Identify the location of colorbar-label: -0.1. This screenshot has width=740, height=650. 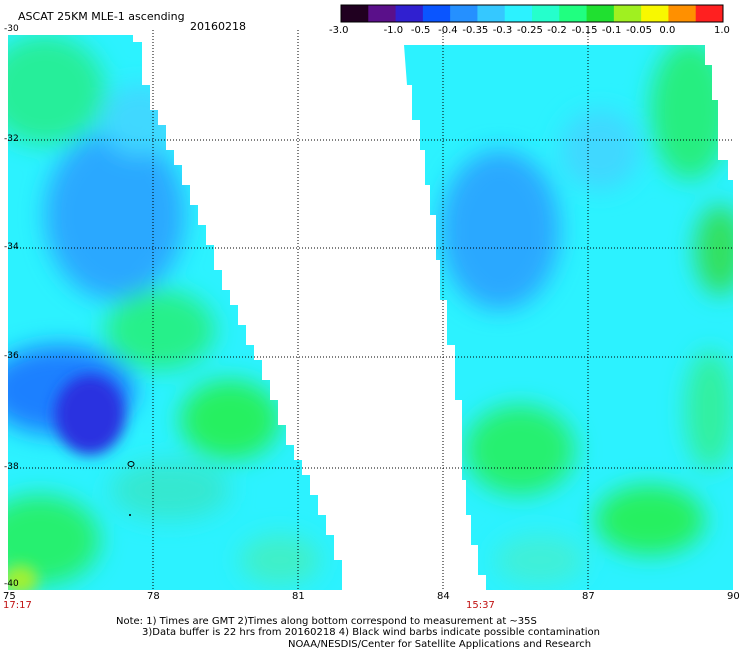
(611, 30).